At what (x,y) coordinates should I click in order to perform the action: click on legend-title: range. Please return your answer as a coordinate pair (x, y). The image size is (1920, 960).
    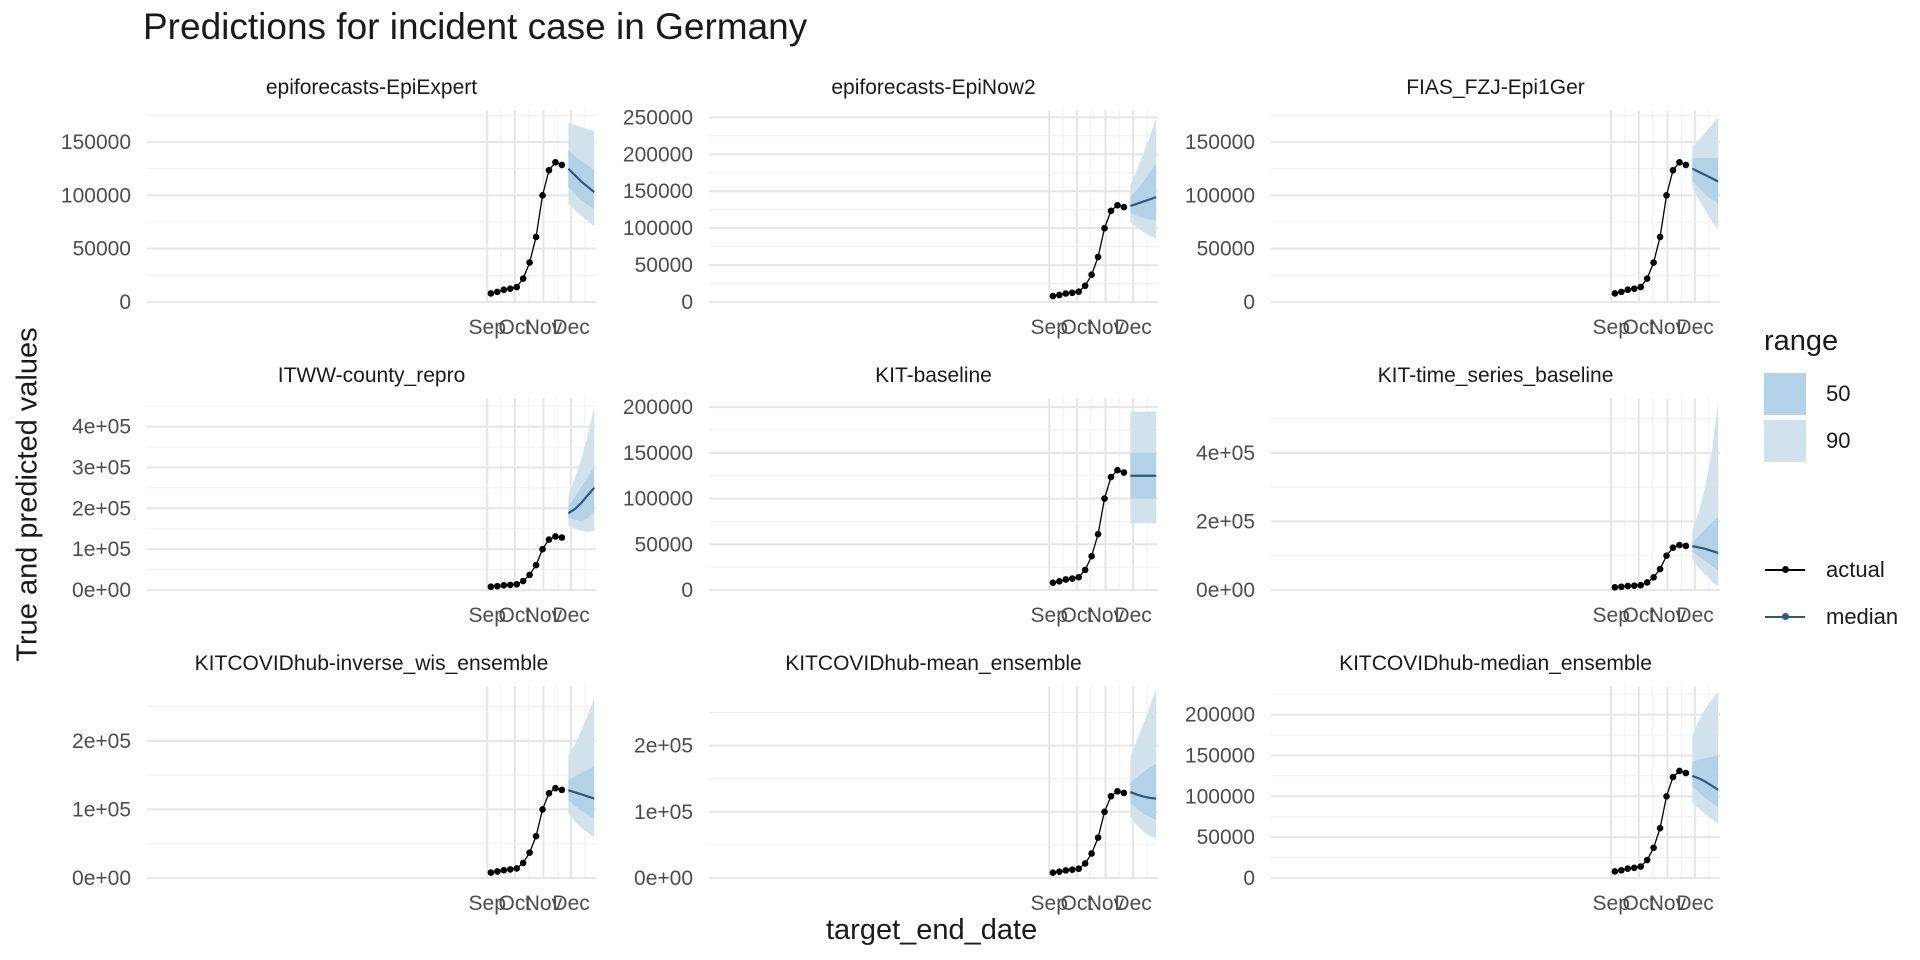
    Looking at the image, I should click on (1801, 341).